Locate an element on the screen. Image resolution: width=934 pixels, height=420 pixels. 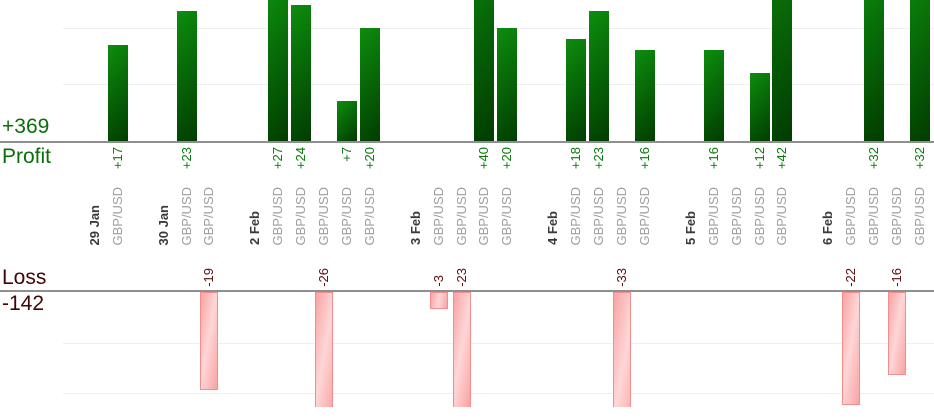
loss-title: Loss is located at coordinates (24, 277).